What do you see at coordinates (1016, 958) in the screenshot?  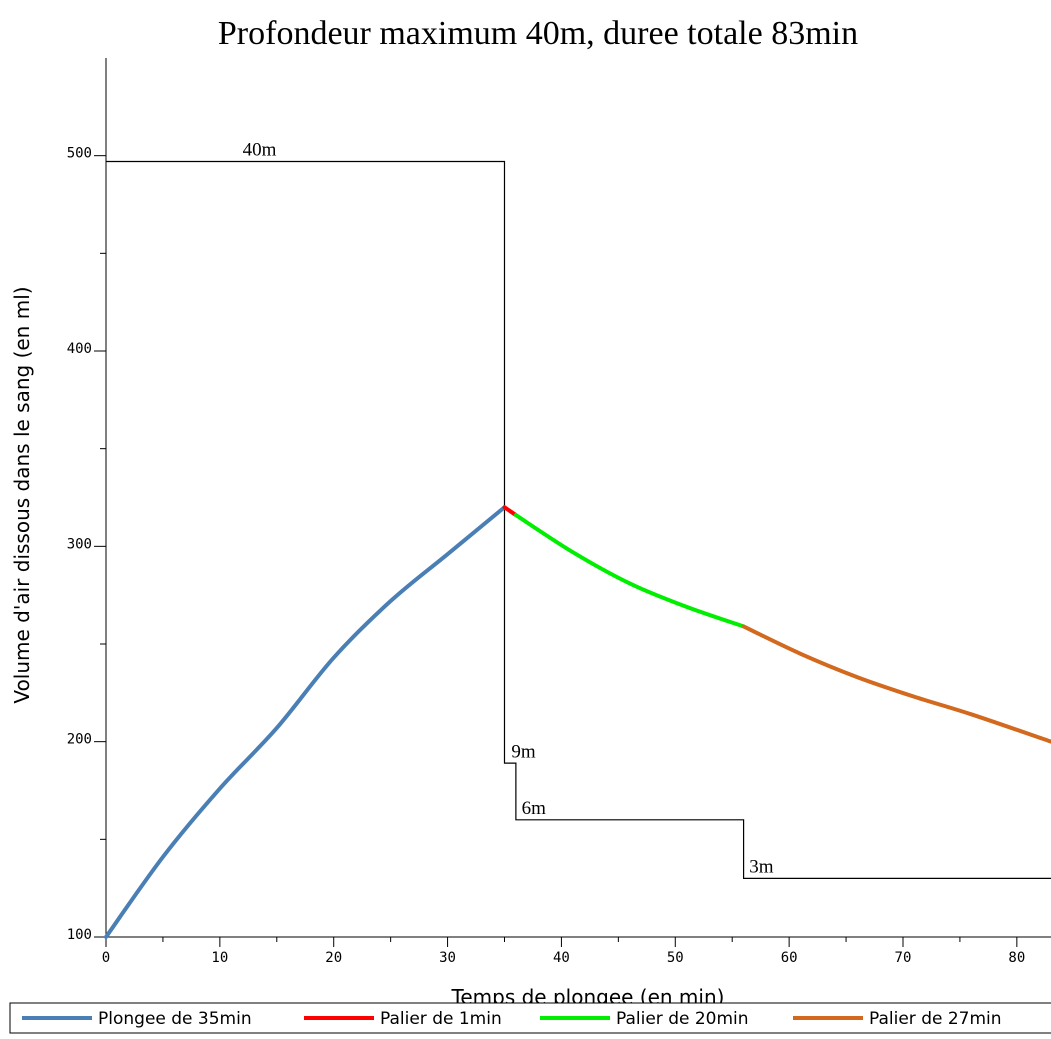 I see `x-tick-label: 80` at bounding box center [1016, 958].